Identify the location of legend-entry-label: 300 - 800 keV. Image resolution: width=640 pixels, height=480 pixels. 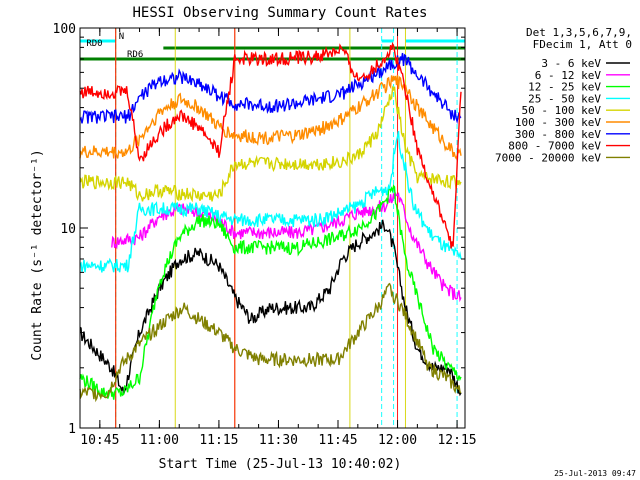
(558, 134).